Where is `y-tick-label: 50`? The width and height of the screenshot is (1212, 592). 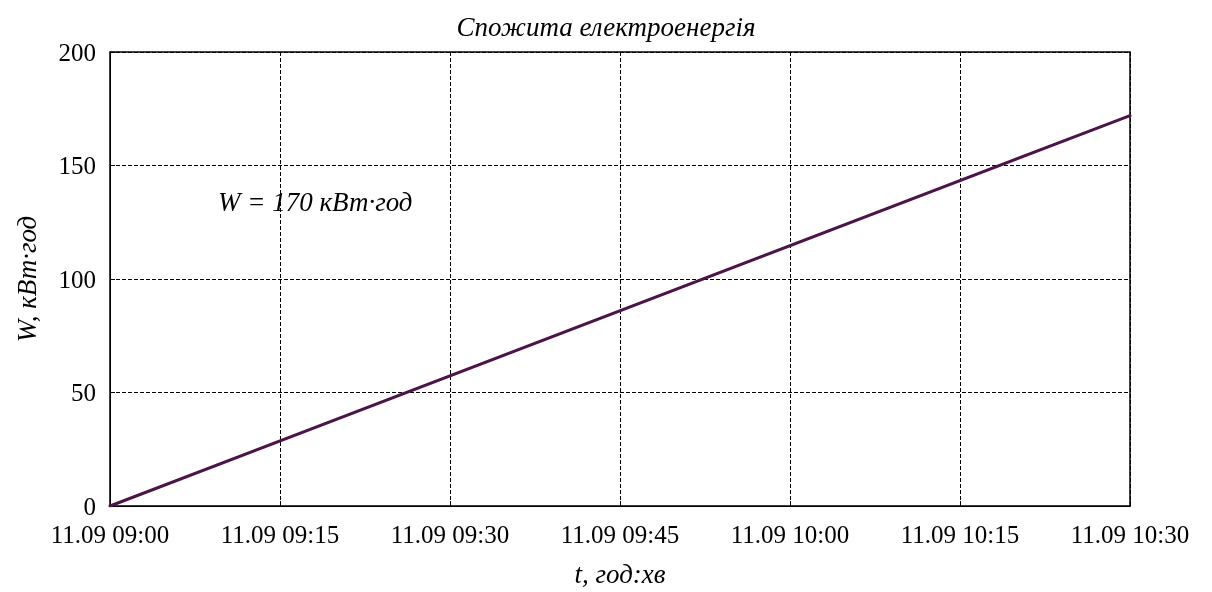 y-tick-label: 50 is located at coordinates (83, 392).